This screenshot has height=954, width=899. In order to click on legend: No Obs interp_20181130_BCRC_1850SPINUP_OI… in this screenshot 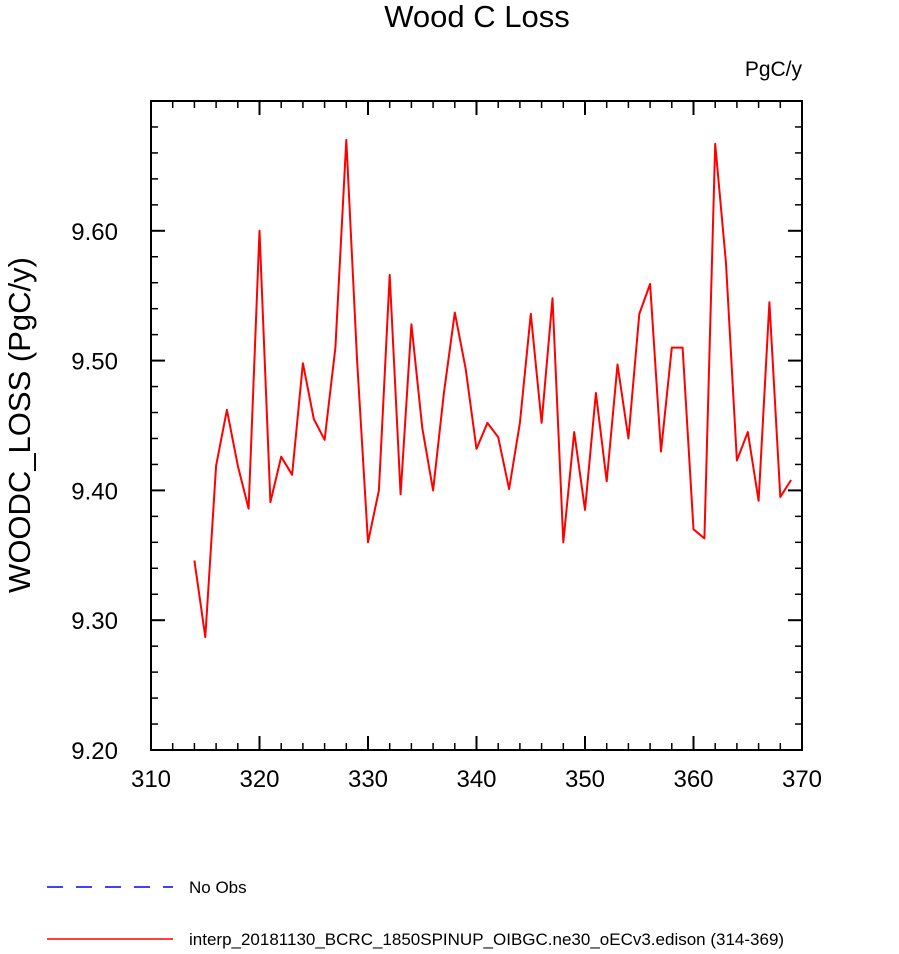, I will do `click(415, 913)`.